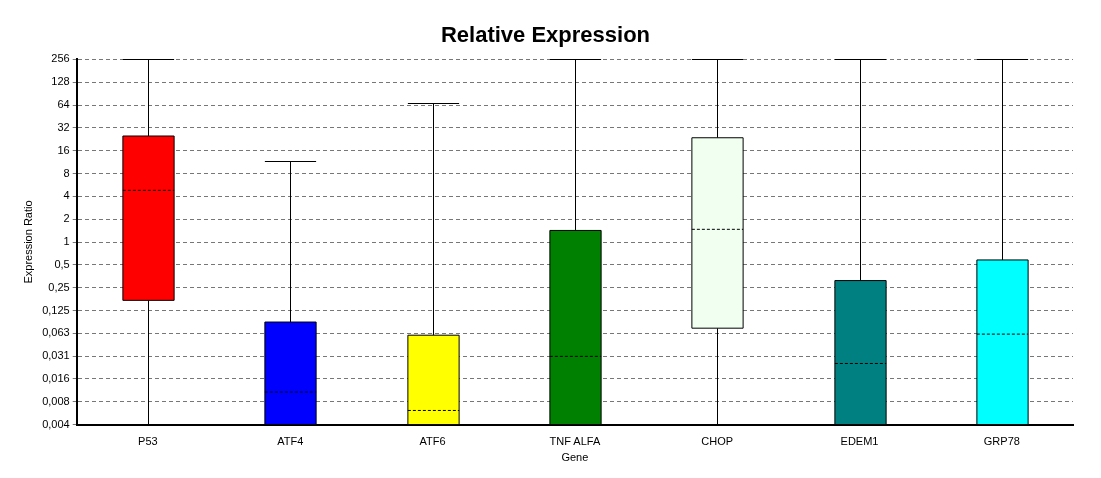 The image size is (1101, 478). Describe the element at coordinates (63, 104) in the screenshot. I see `y-tick-label: 64` at that location.